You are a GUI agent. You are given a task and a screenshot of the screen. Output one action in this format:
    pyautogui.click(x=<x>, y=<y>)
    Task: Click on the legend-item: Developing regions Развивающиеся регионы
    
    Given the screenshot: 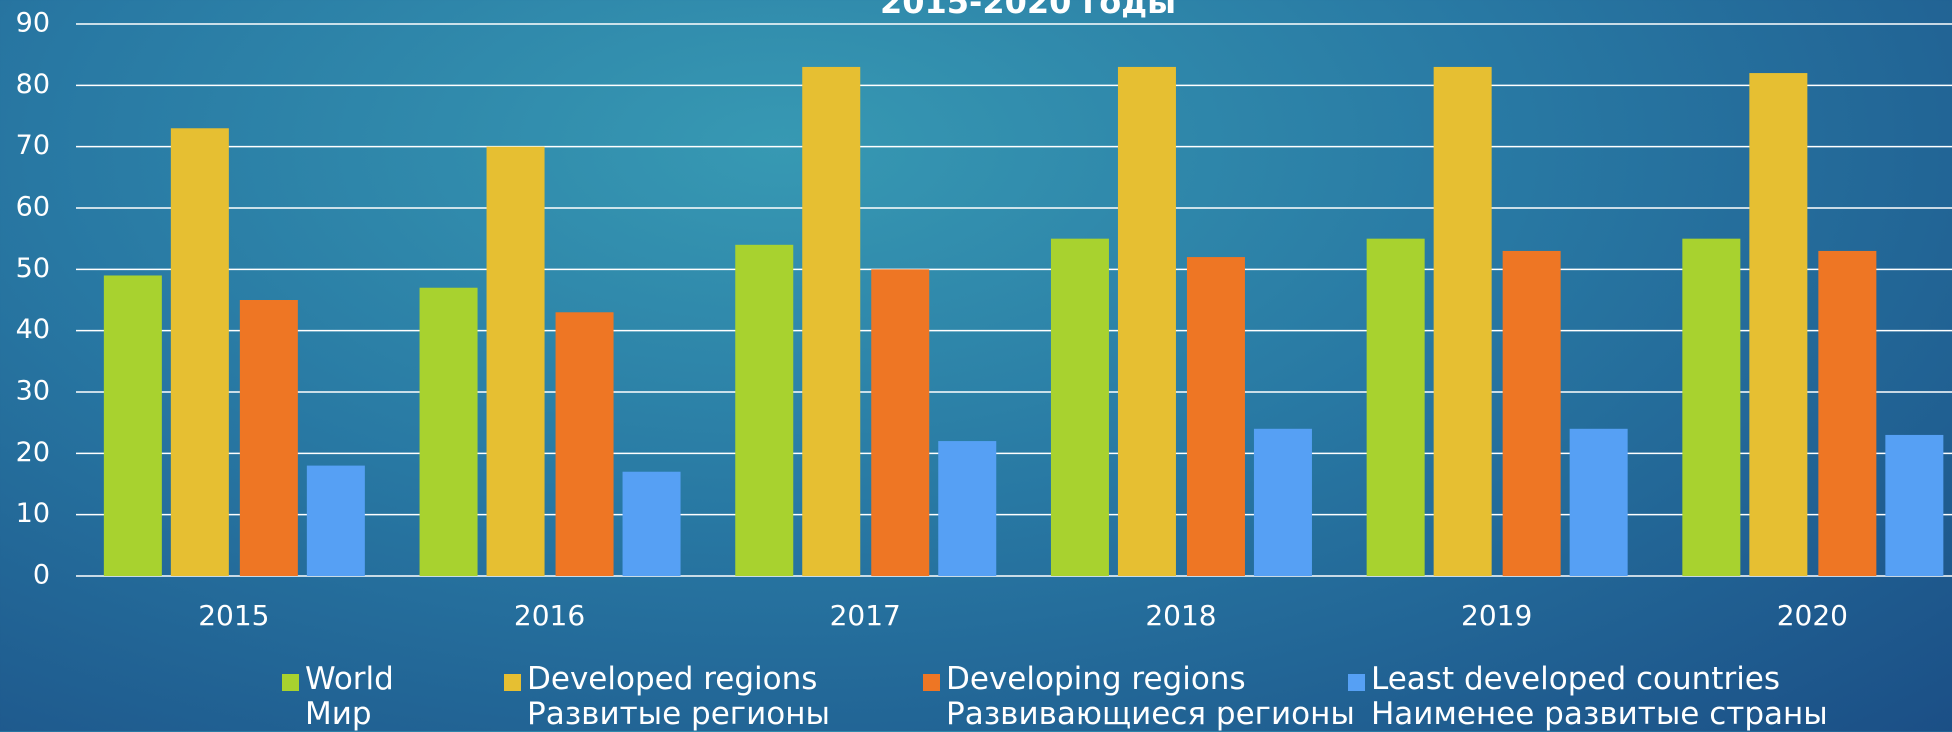 What is the action you would take?
    pyautogui.click(x=1139, y=697)
    